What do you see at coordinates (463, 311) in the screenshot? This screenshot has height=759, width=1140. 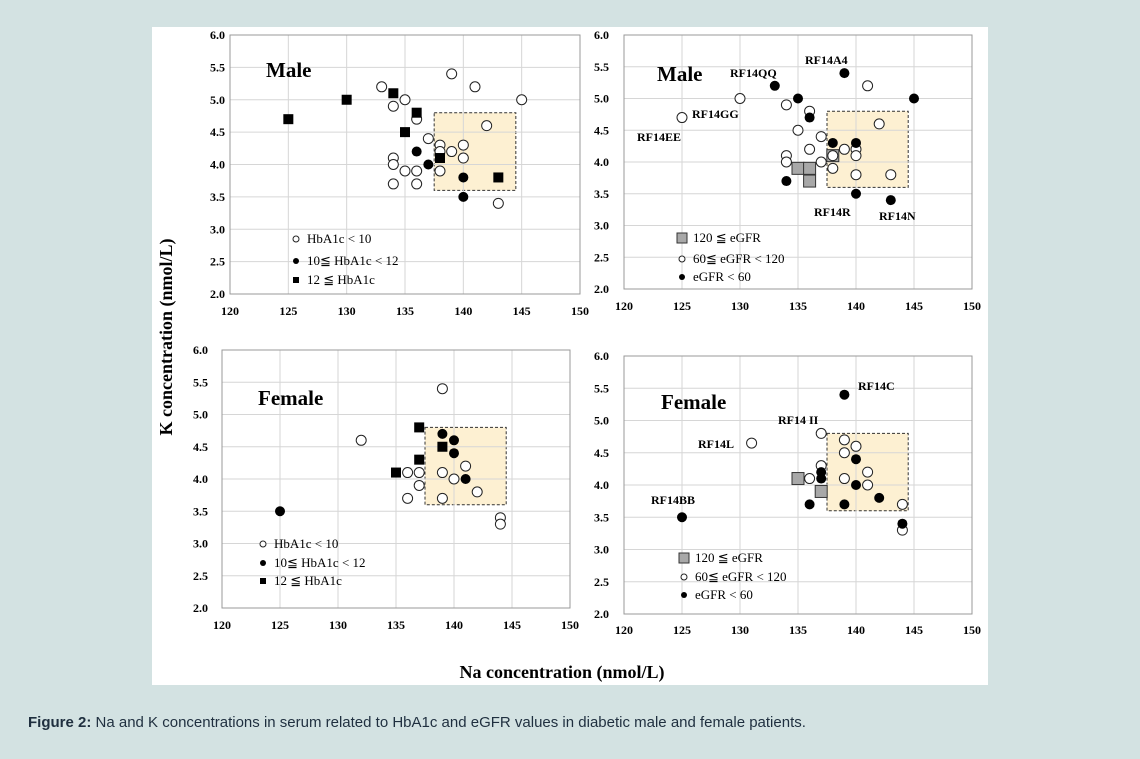 I see `x-tick-label: 140` at bounding box center [463, 311].